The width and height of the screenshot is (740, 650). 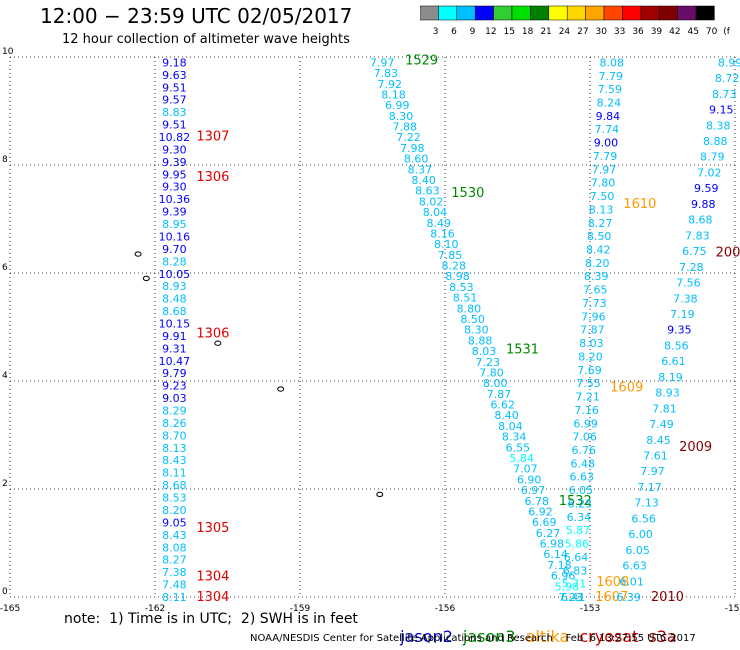 I want to click on swh-value: 6.97, so click(x=533, y=490).